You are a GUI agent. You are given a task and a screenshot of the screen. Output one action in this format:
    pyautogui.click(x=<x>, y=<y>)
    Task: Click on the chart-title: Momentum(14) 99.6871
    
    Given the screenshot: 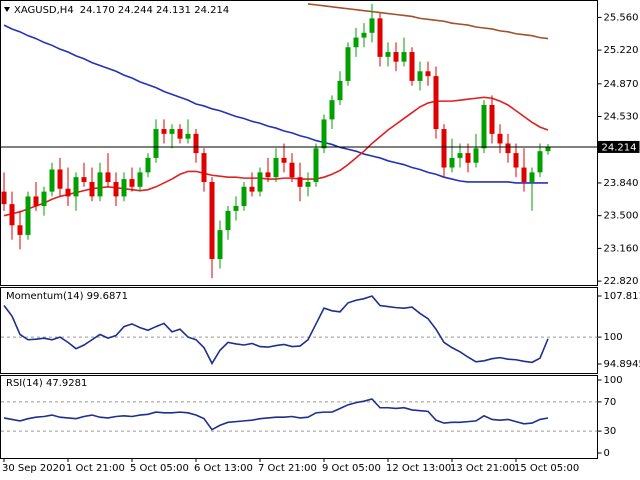 What is the action you would take?
    pyautogui.click(x=67, y=296)
    